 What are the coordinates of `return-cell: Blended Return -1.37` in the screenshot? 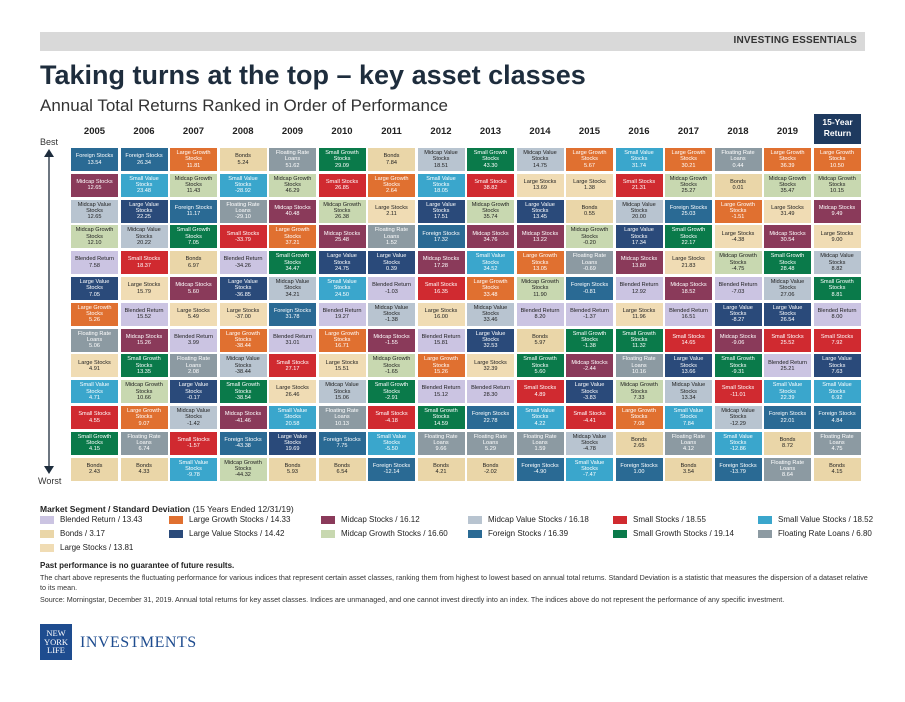 It's located at (589, 314).